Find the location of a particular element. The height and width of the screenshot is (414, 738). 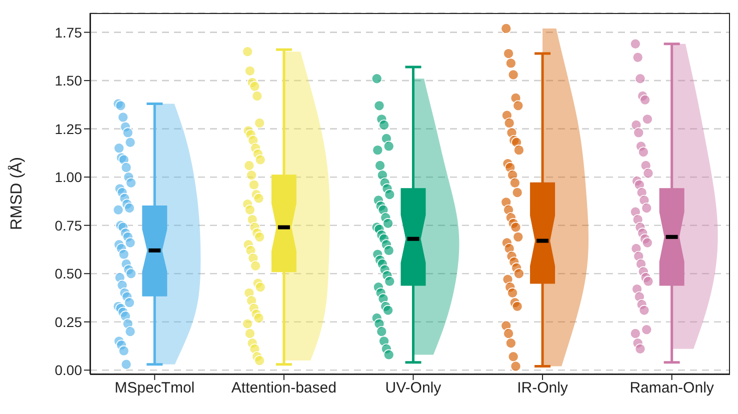

y-tick-label: 1.25 is located at coordinates (68, 128).